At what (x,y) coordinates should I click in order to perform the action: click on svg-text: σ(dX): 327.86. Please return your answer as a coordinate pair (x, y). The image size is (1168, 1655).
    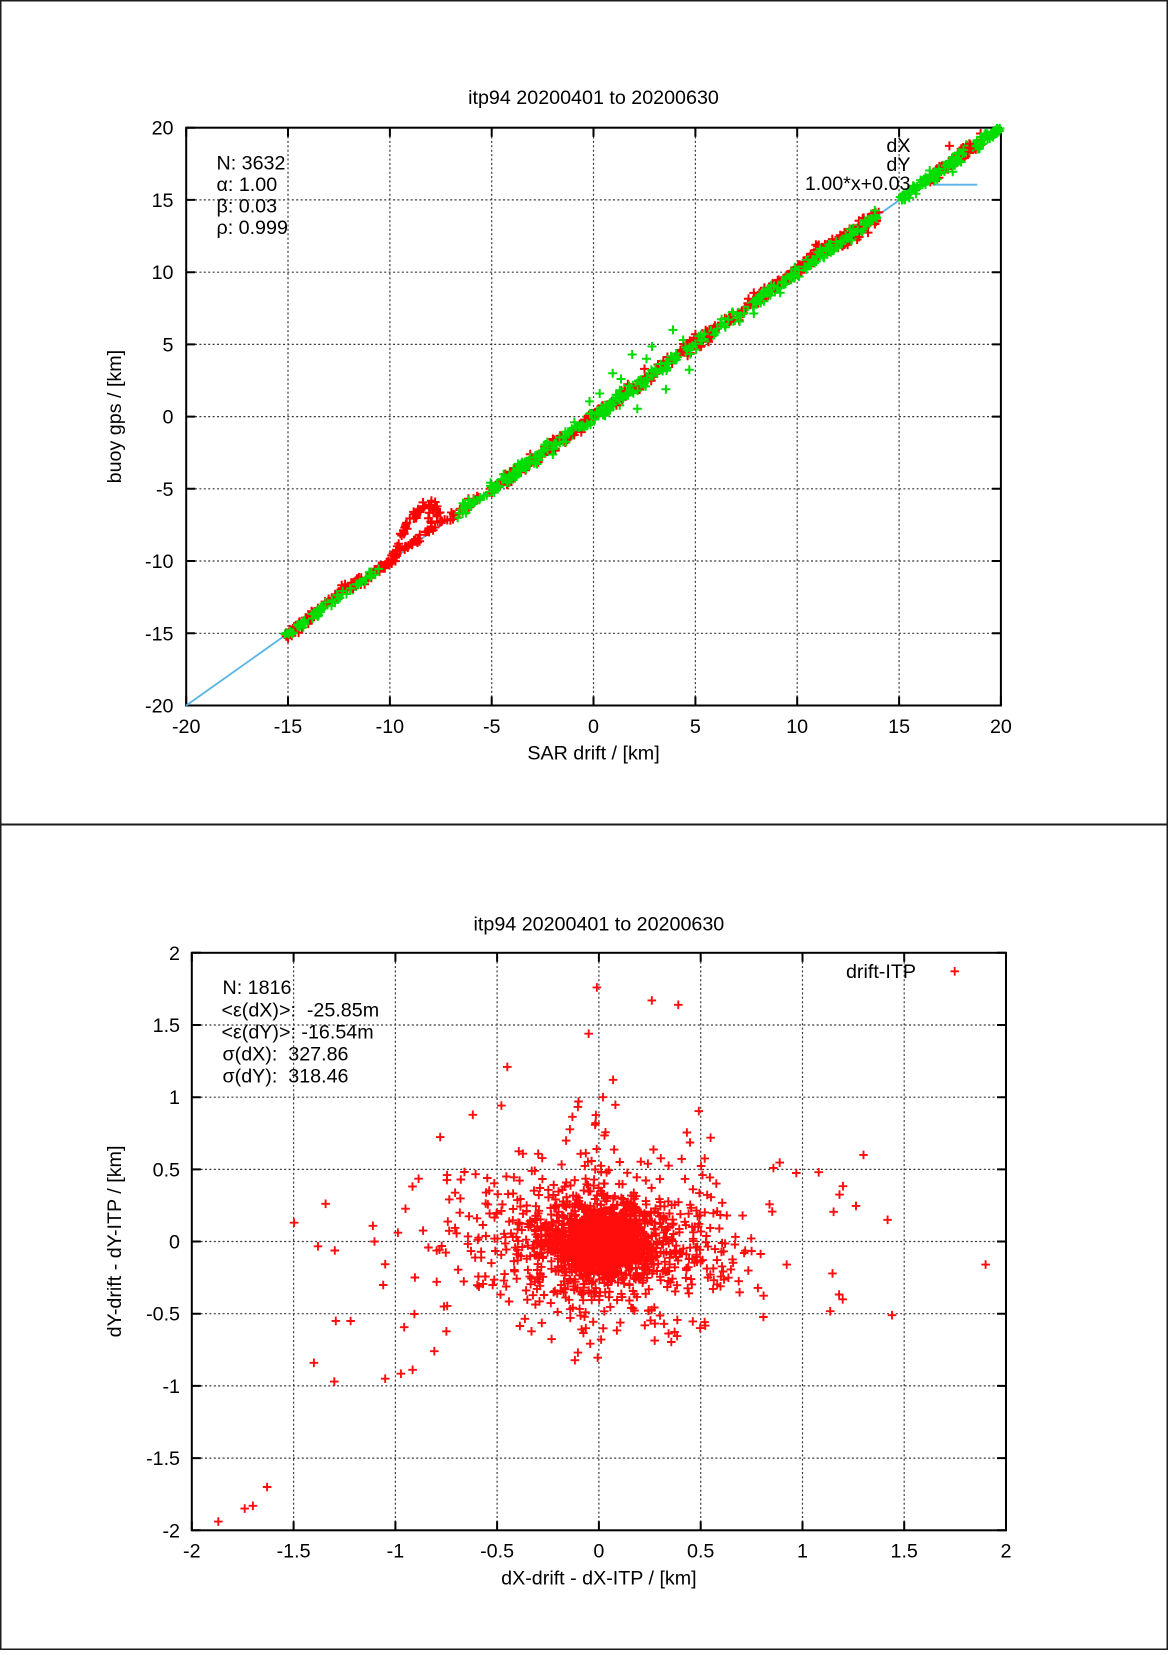
    Looking at the image, I should click on (286, 1055).